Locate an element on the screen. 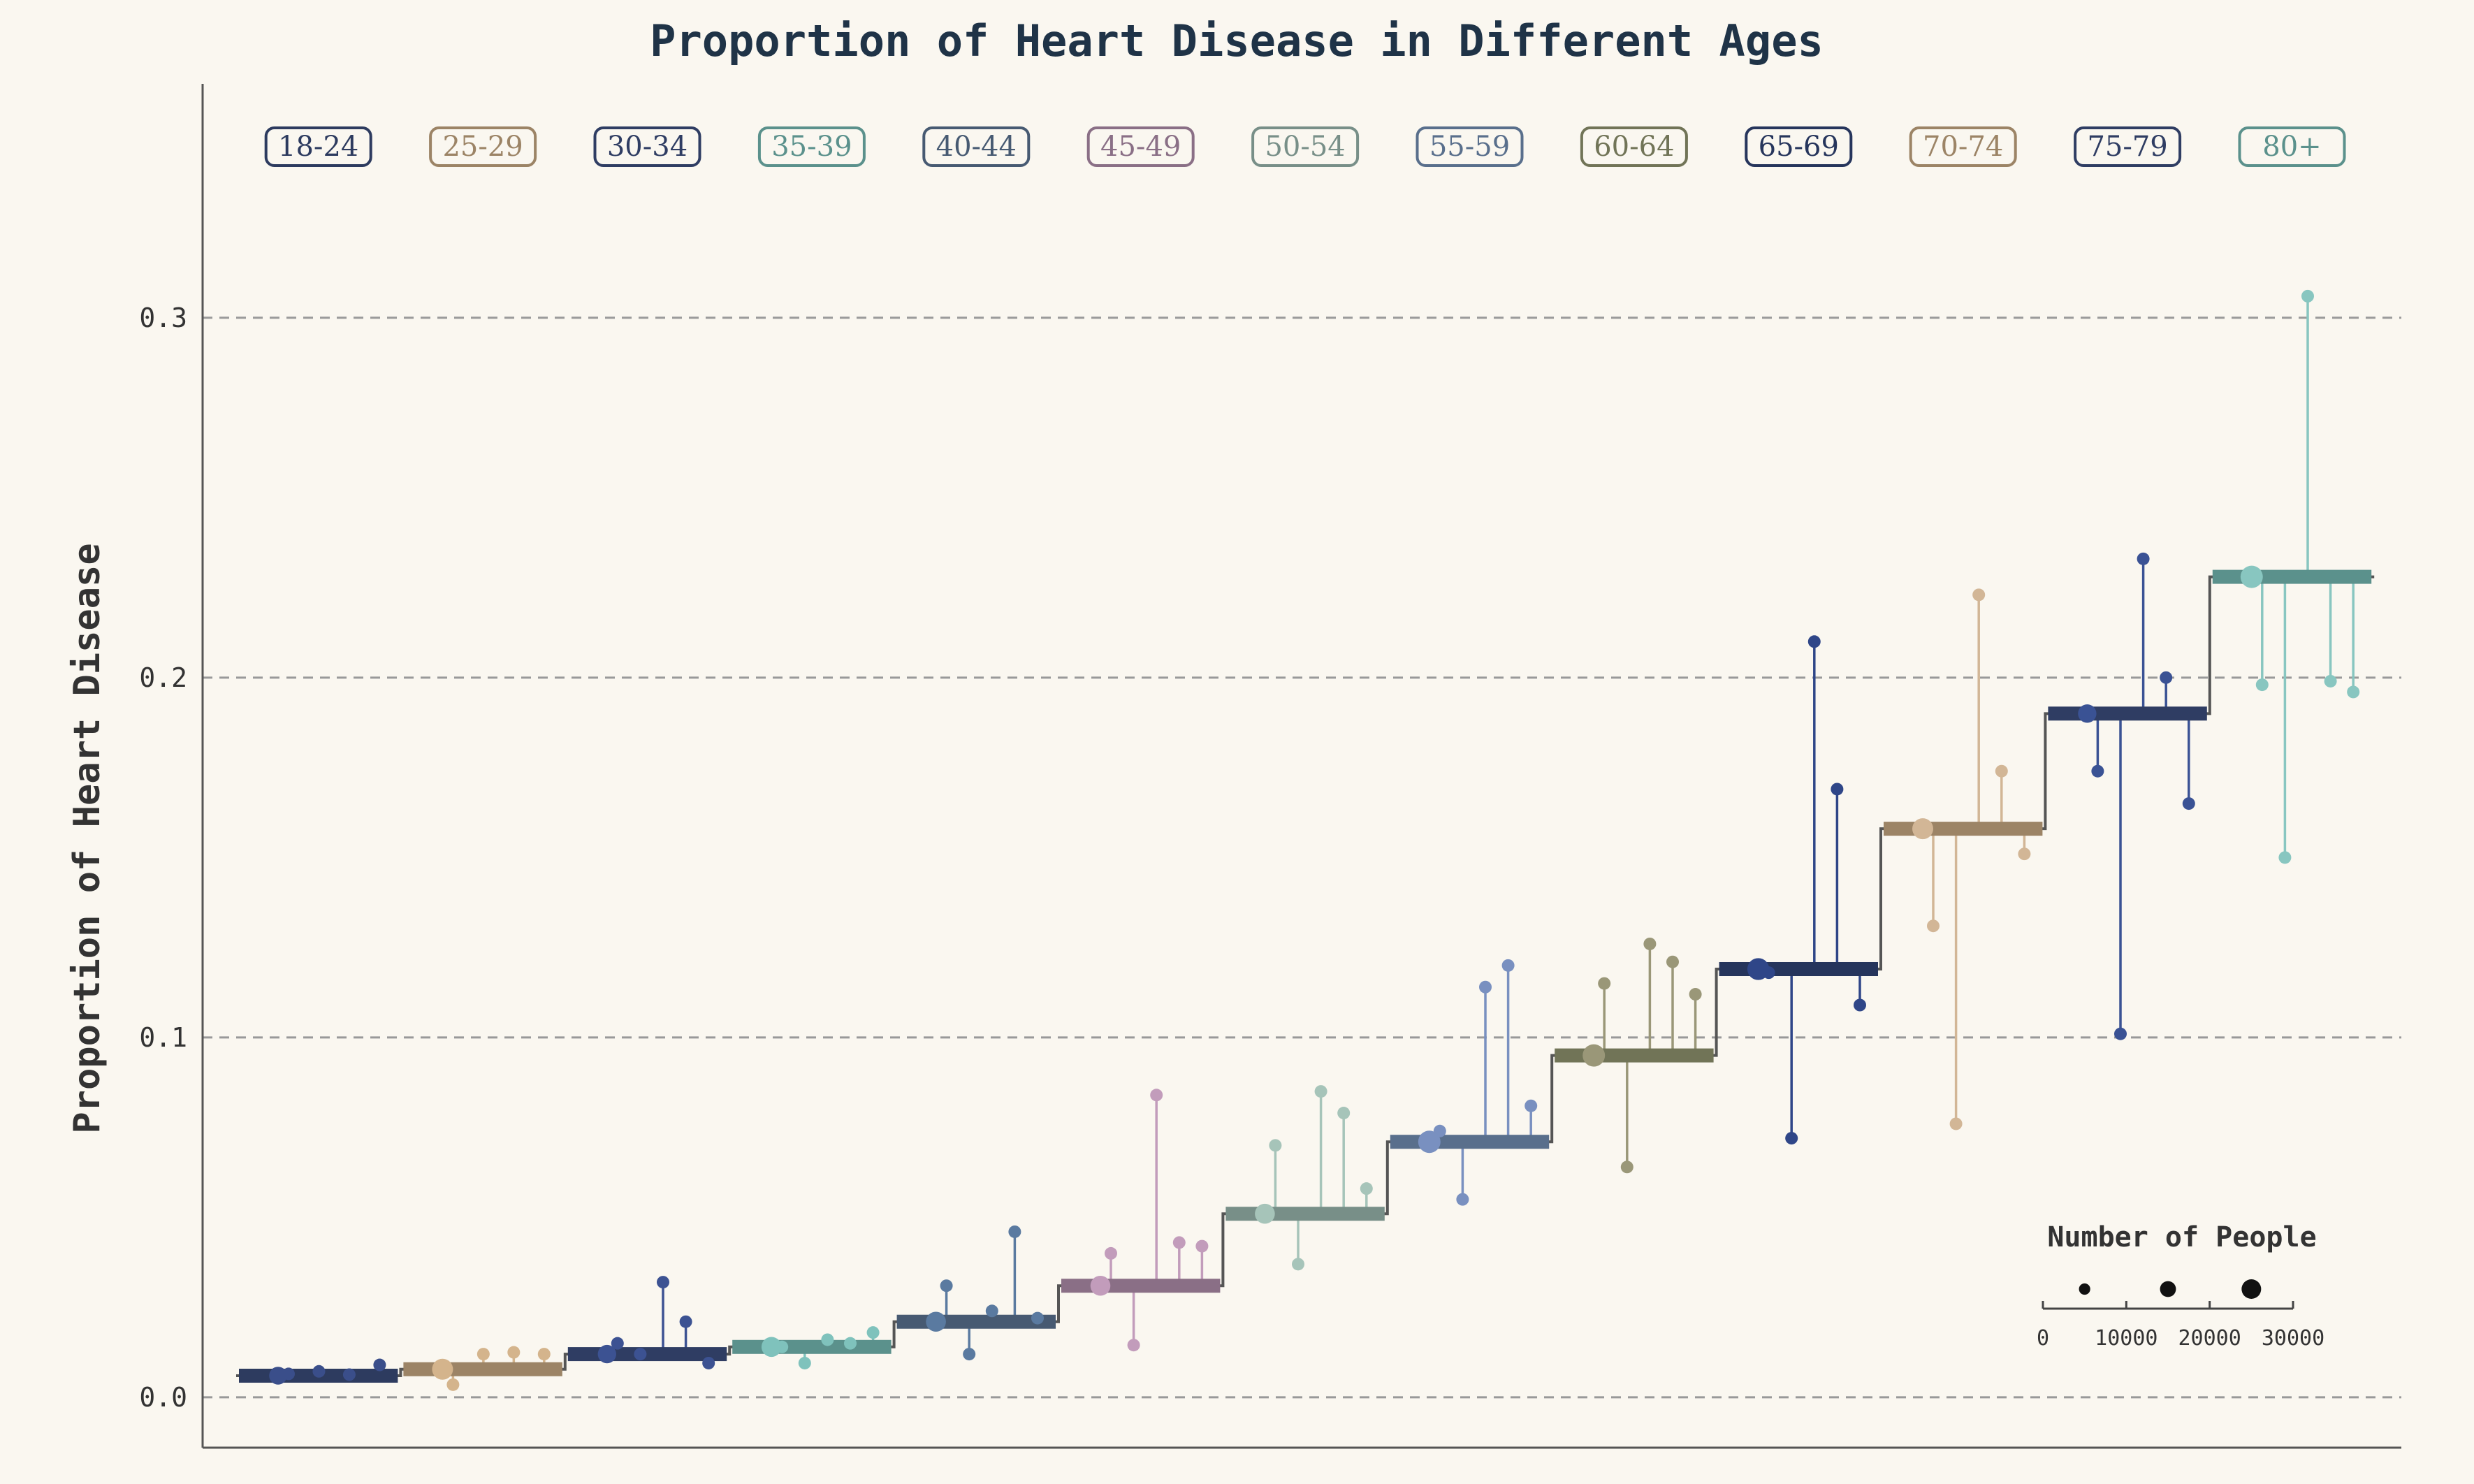 The width and height of the screenshot is (2474, 1484). category-label-text: 70-74 is located at coordinates (1963, 147).